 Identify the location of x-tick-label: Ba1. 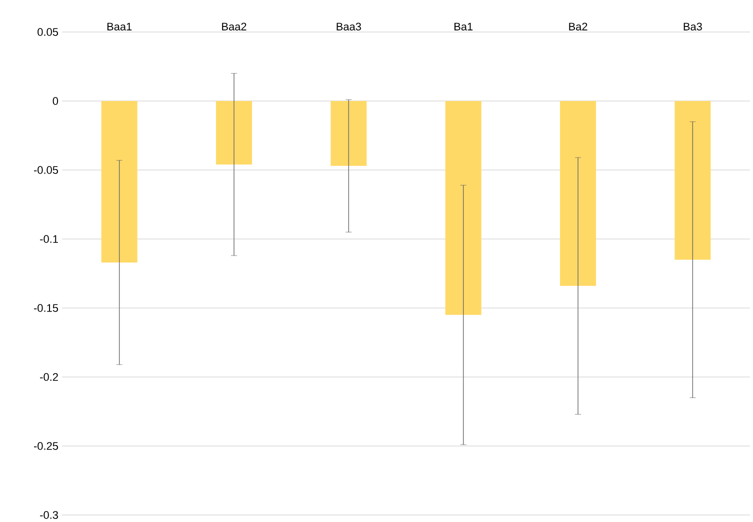
(463, 26).